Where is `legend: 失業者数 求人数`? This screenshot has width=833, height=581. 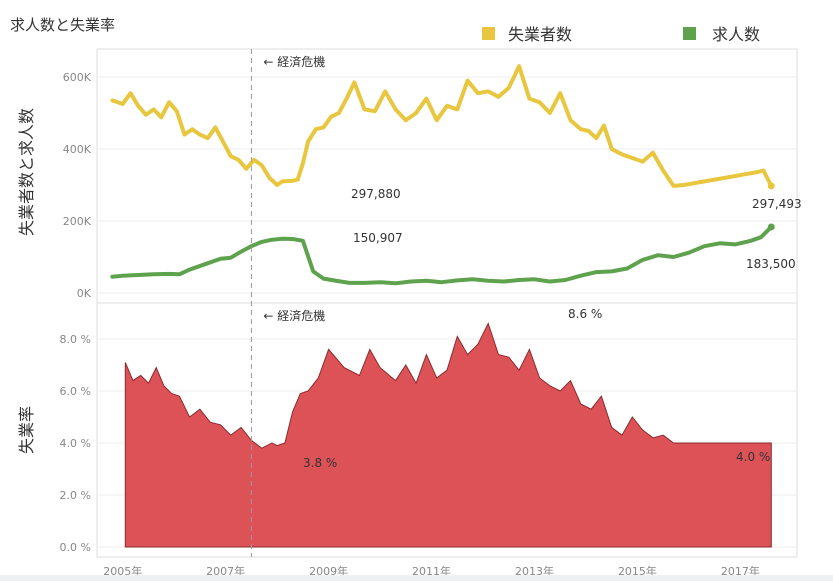 legend: 失業者数 求人数 is located at coordinates (621, 34).